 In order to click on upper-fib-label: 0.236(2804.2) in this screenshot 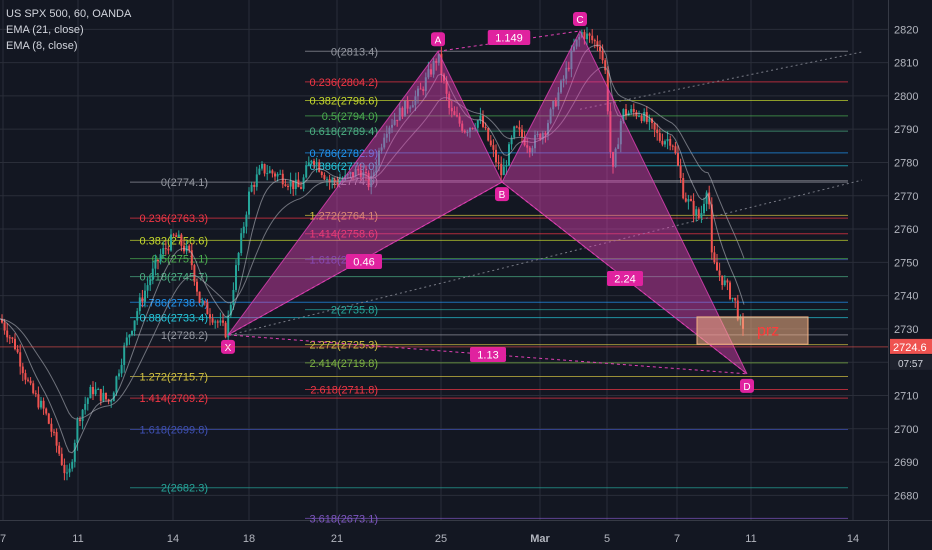, I will do `click(344, 83)`.